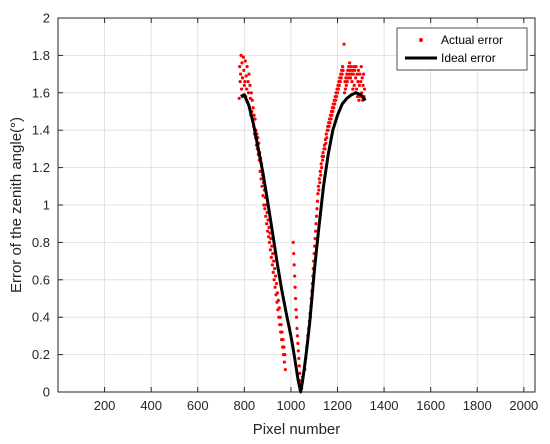  I want to click on x-tick-label: 1800, so click(477, 405).